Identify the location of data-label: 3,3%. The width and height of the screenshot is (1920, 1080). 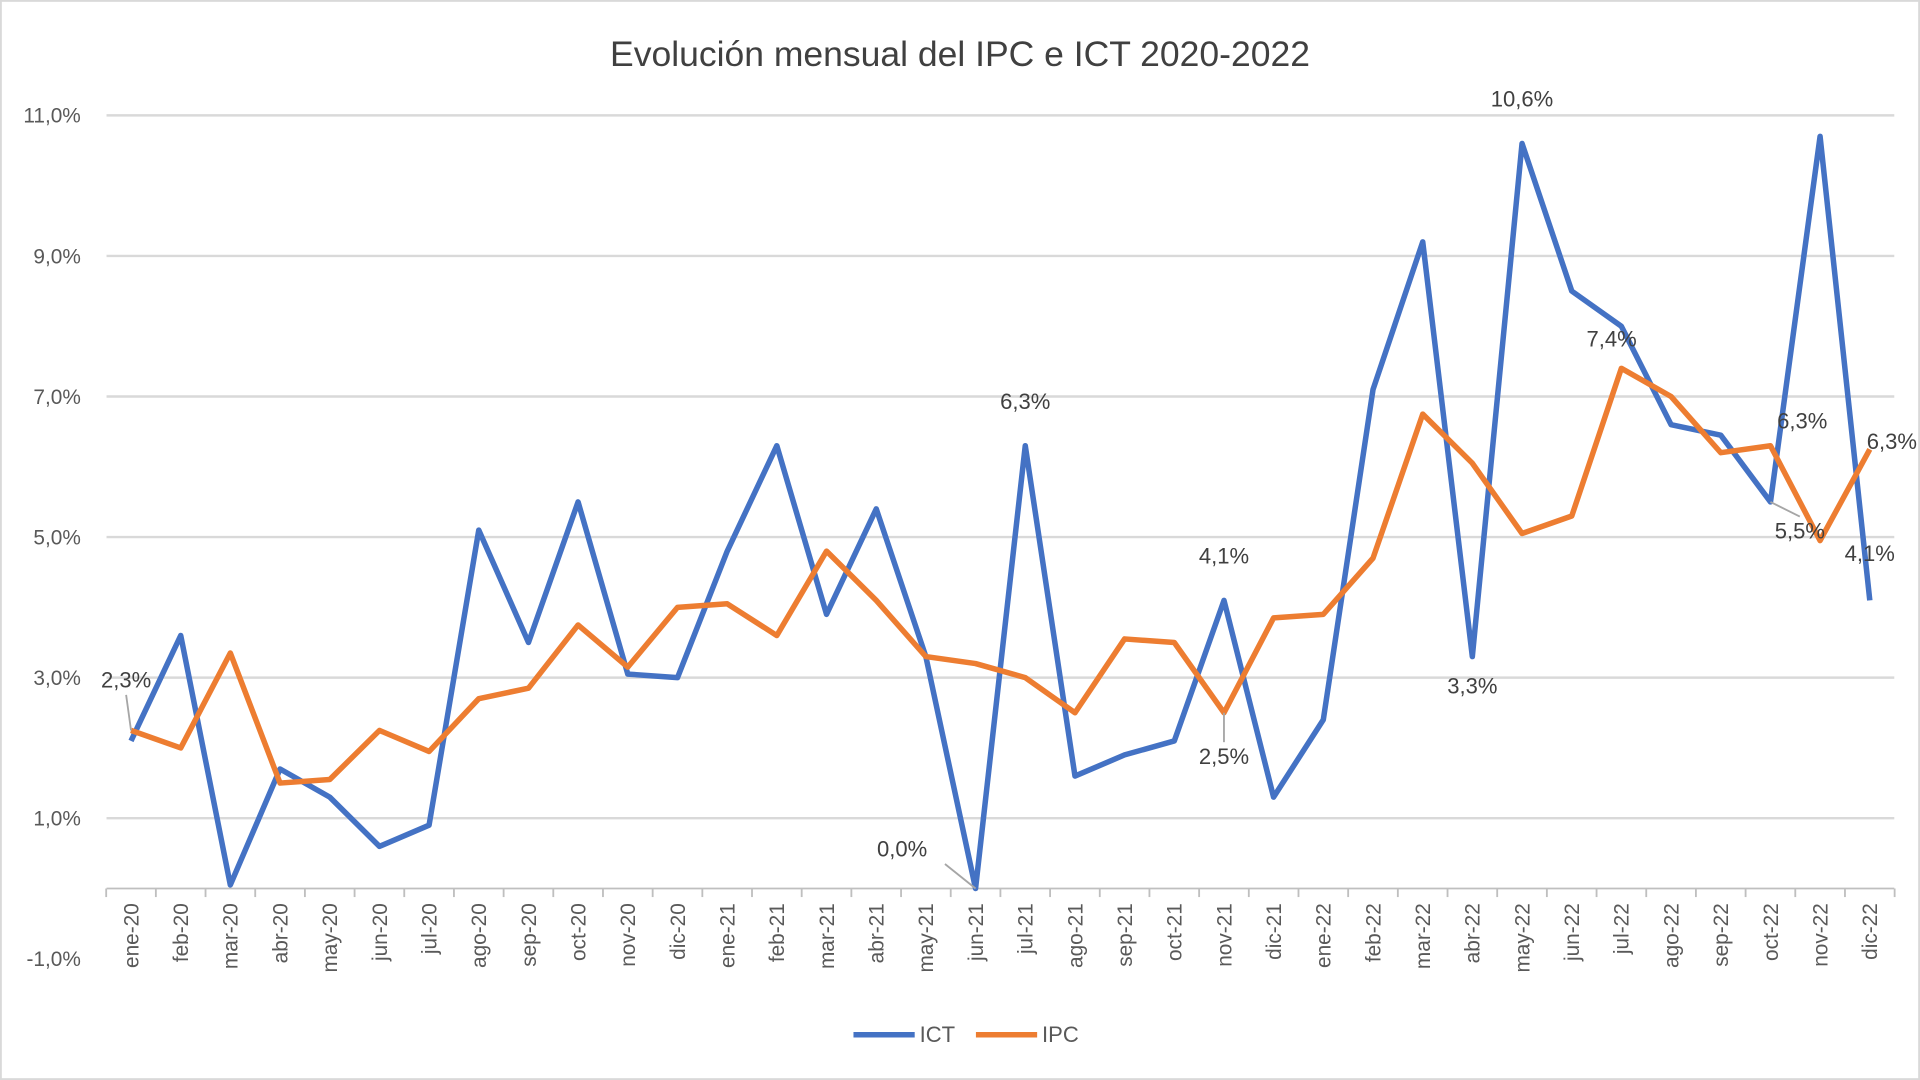
(1472, 685).